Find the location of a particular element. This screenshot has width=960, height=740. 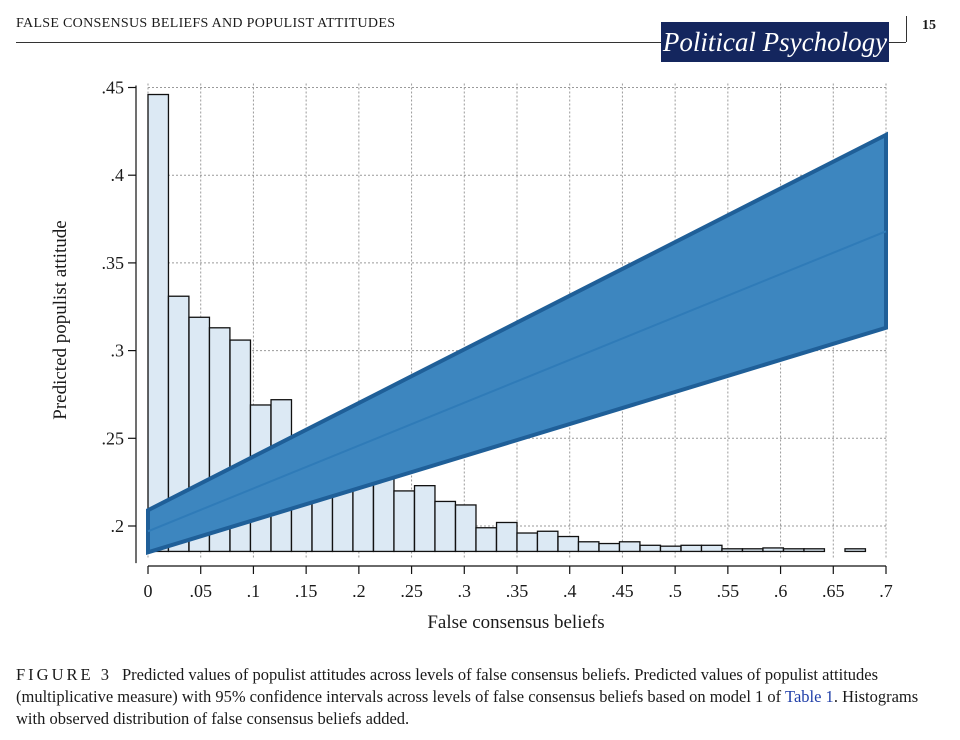

y-axis-label: Predicted populist attitude is located at coordinates (60, 319).